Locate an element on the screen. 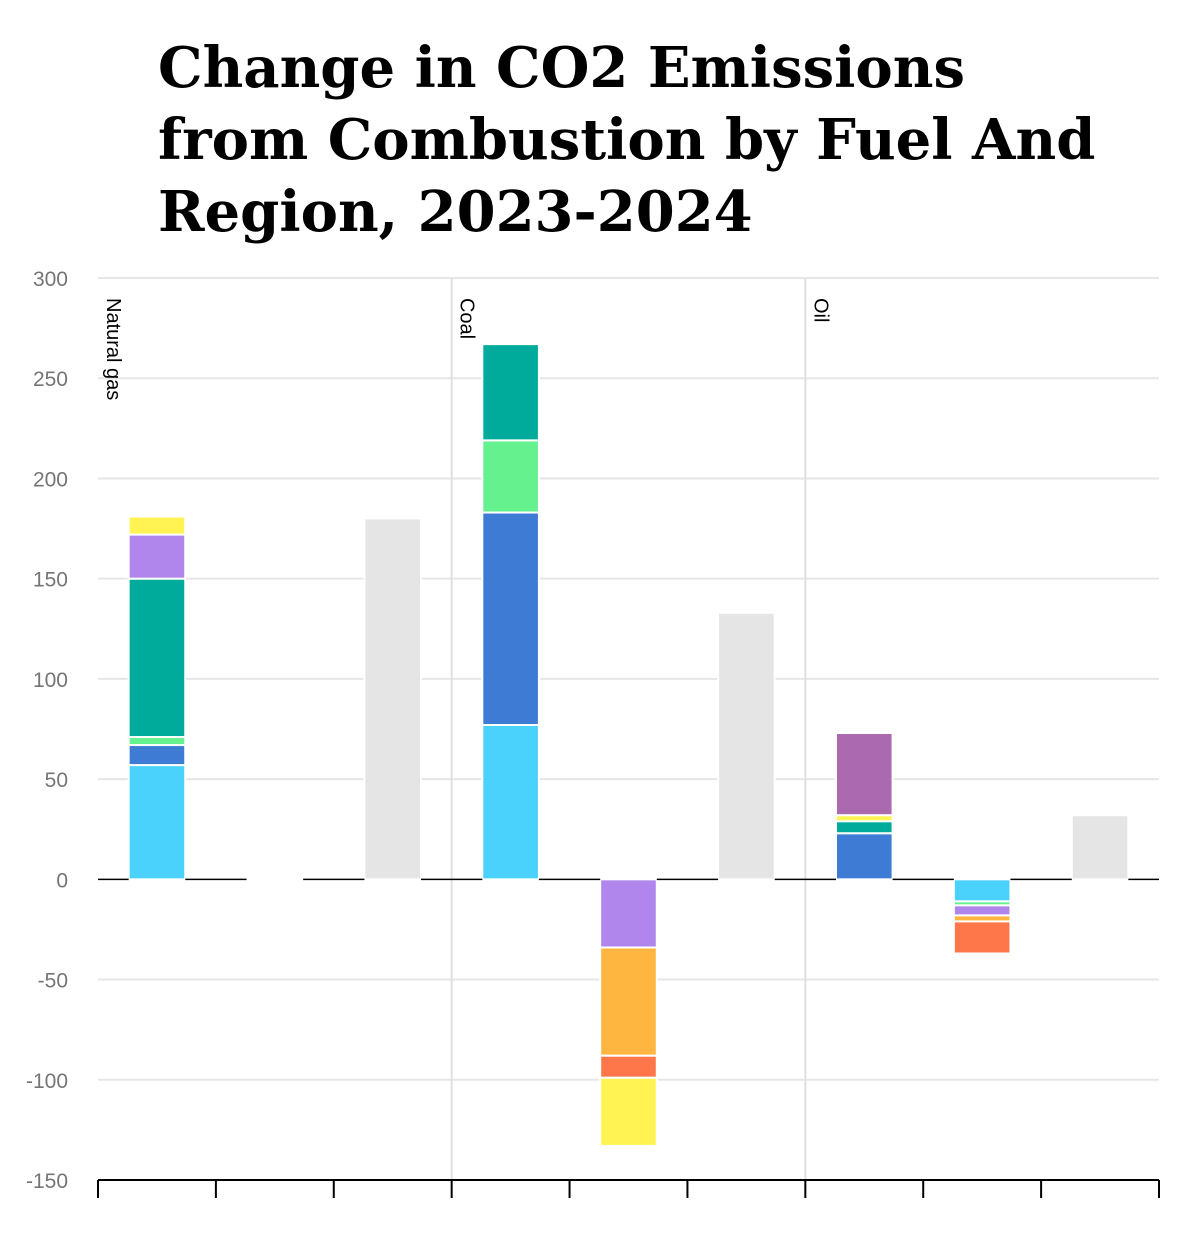 The width and height of the screenshot is (1200, 1252). x-axis is located at coordinates (628, 1188).